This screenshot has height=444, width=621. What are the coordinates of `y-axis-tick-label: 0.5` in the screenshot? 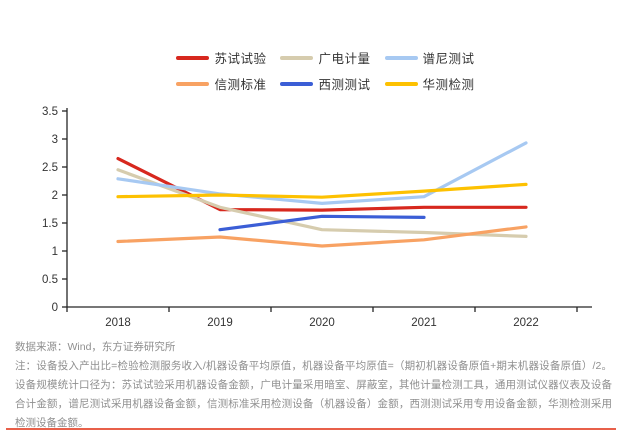 It's located at (50, 280).